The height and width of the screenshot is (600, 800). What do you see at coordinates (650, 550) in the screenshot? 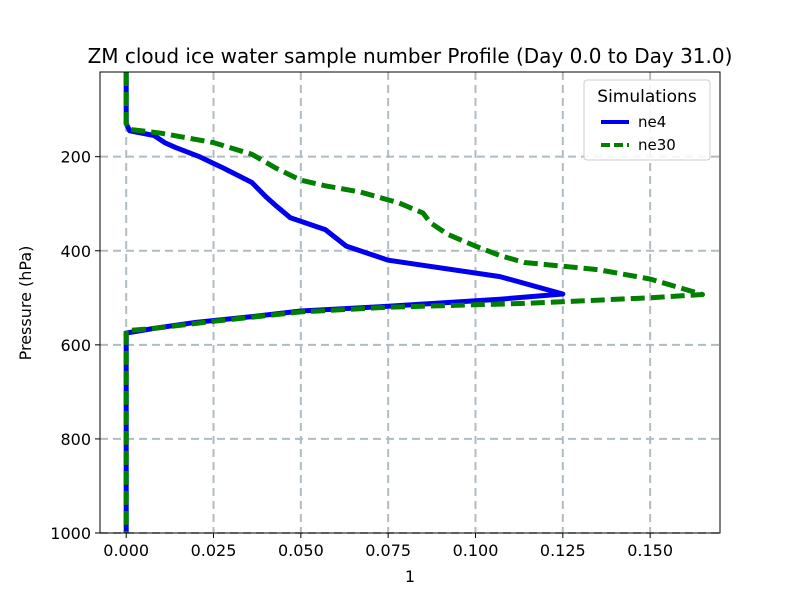
I see `x-tick-label: 0.150` at bounding box center [650, 550].